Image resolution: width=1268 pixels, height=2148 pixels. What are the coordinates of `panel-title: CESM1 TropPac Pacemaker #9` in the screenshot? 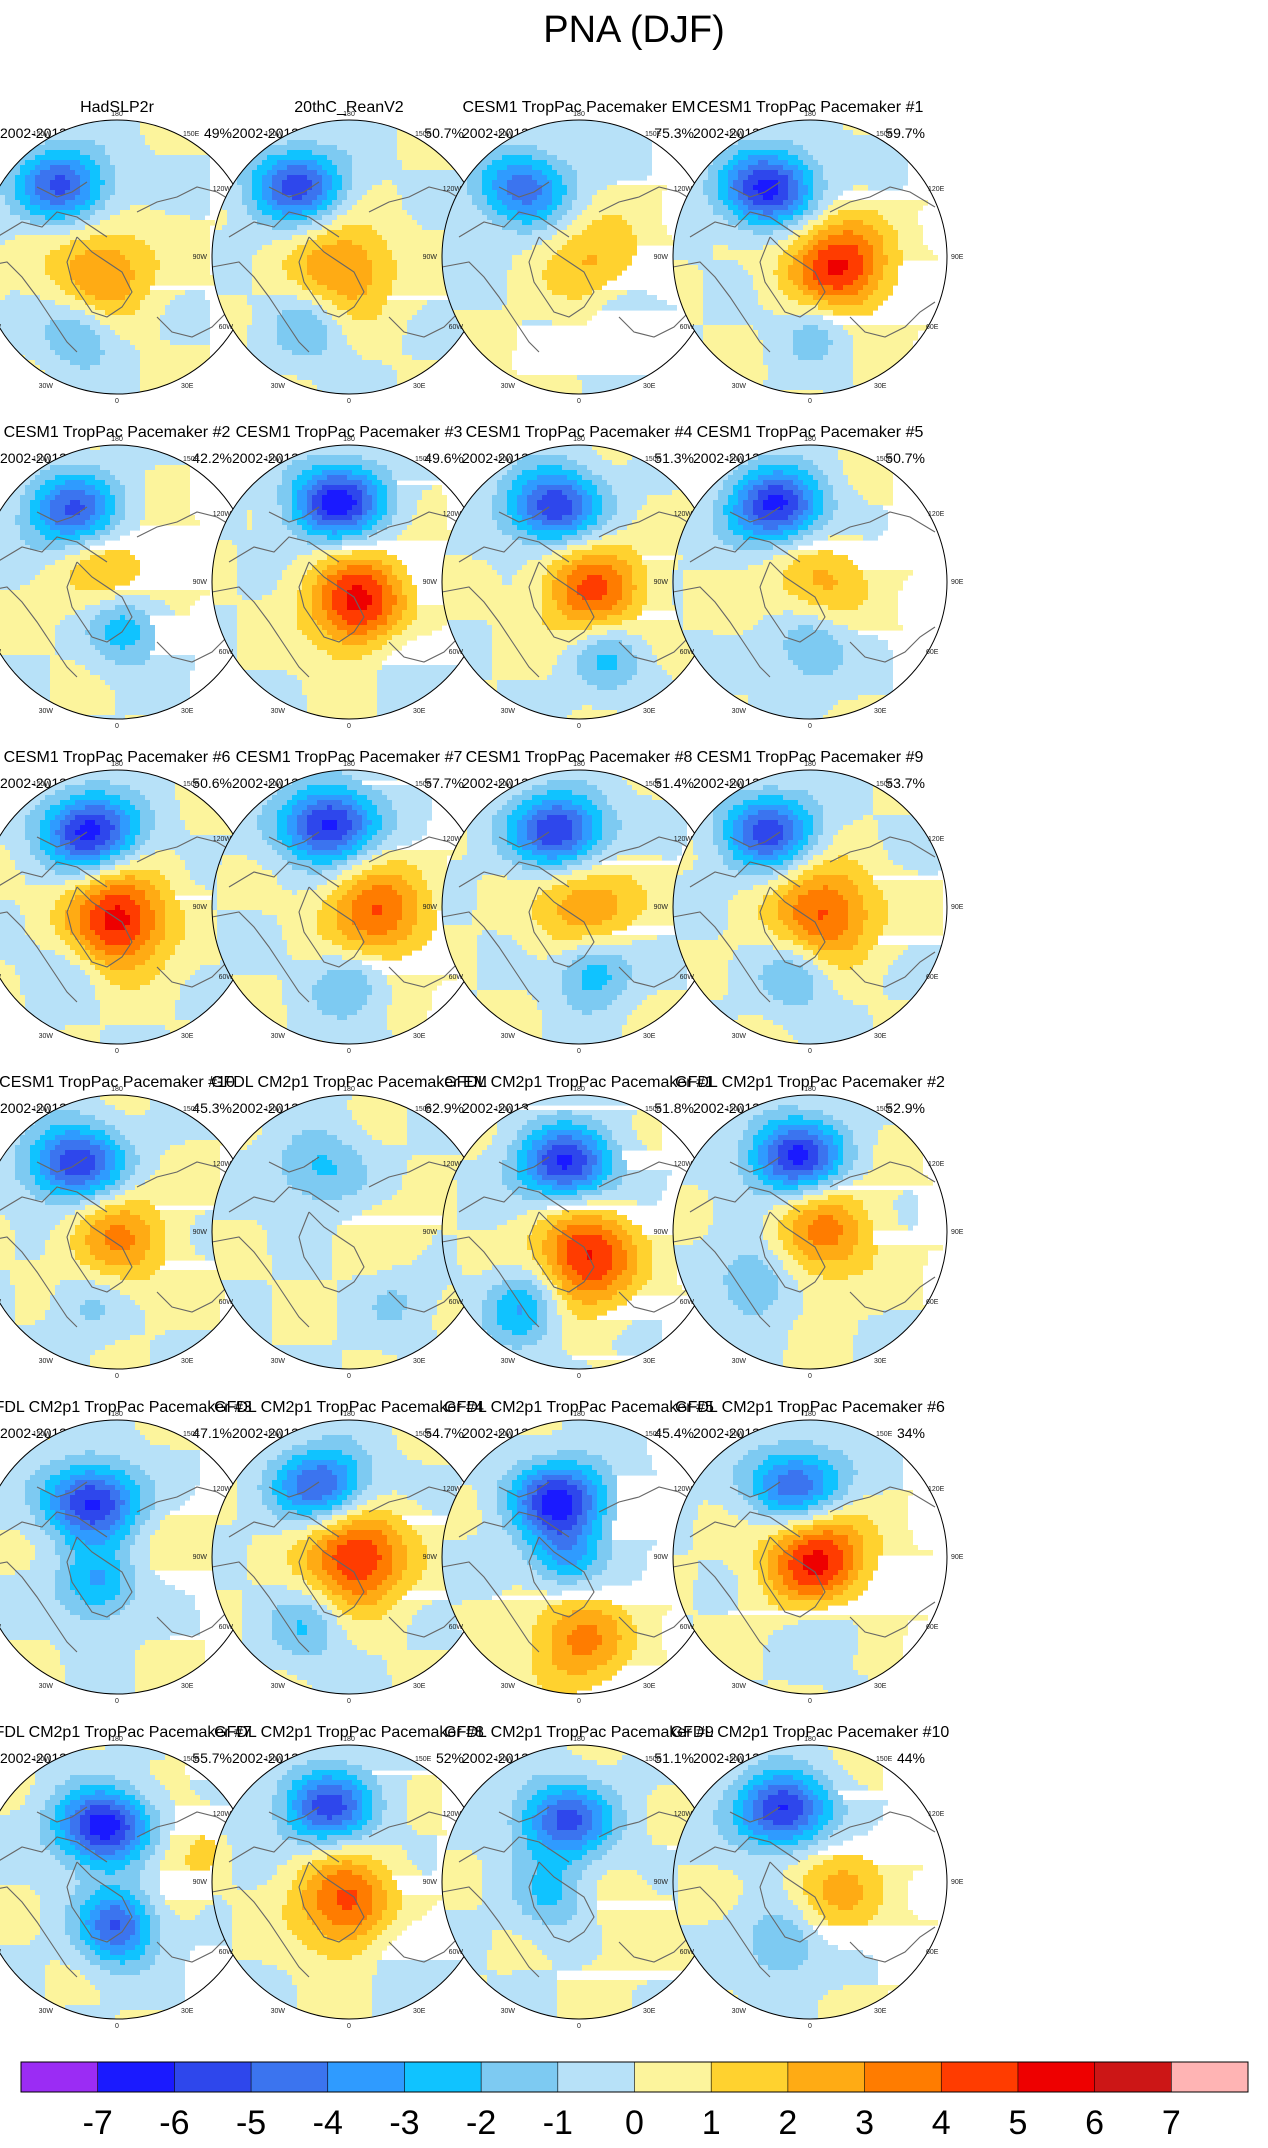 It's located at (810, 757).